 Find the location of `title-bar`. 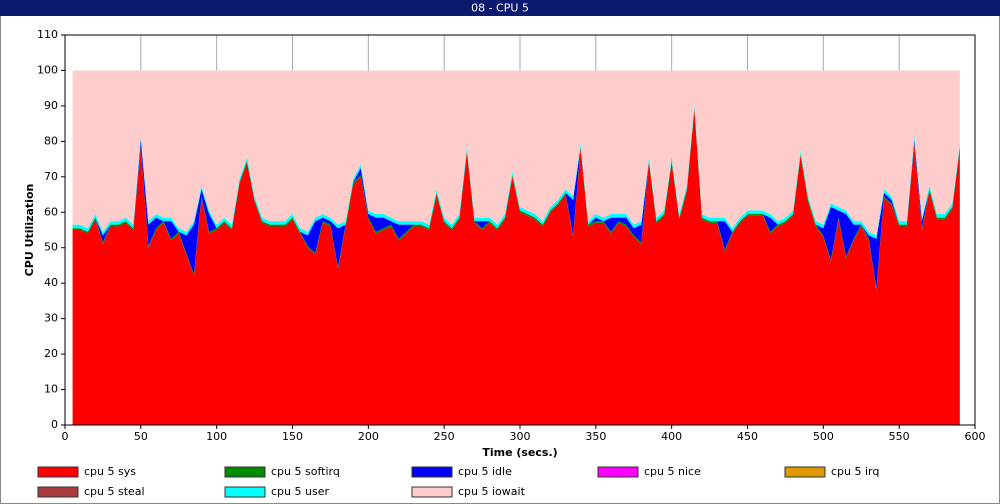

title-bar is located at coordinates (500, 8).